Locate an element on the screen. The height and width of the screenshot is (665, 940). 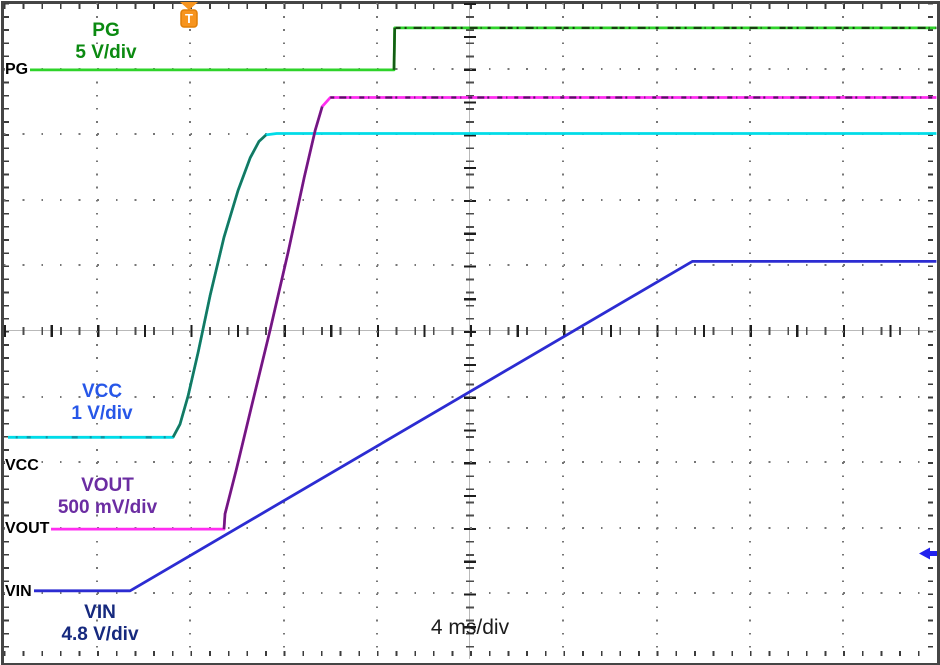
vin-level-left-arrow-icon is located at coordinates (928, 553).